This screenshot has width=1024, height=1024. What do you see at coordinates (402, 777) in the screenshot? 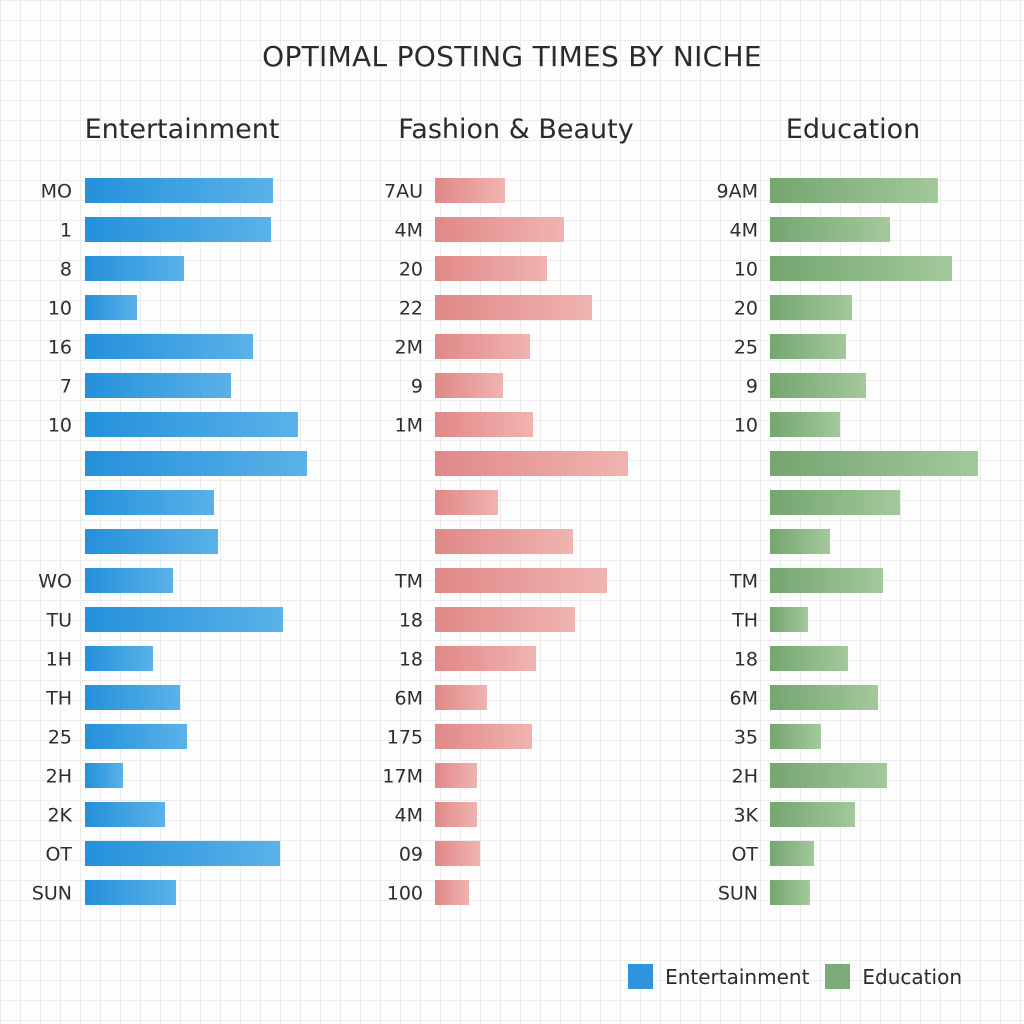
I see `tick-label-fashion-beauty-15: 17M` at bounding box center [402, 777].